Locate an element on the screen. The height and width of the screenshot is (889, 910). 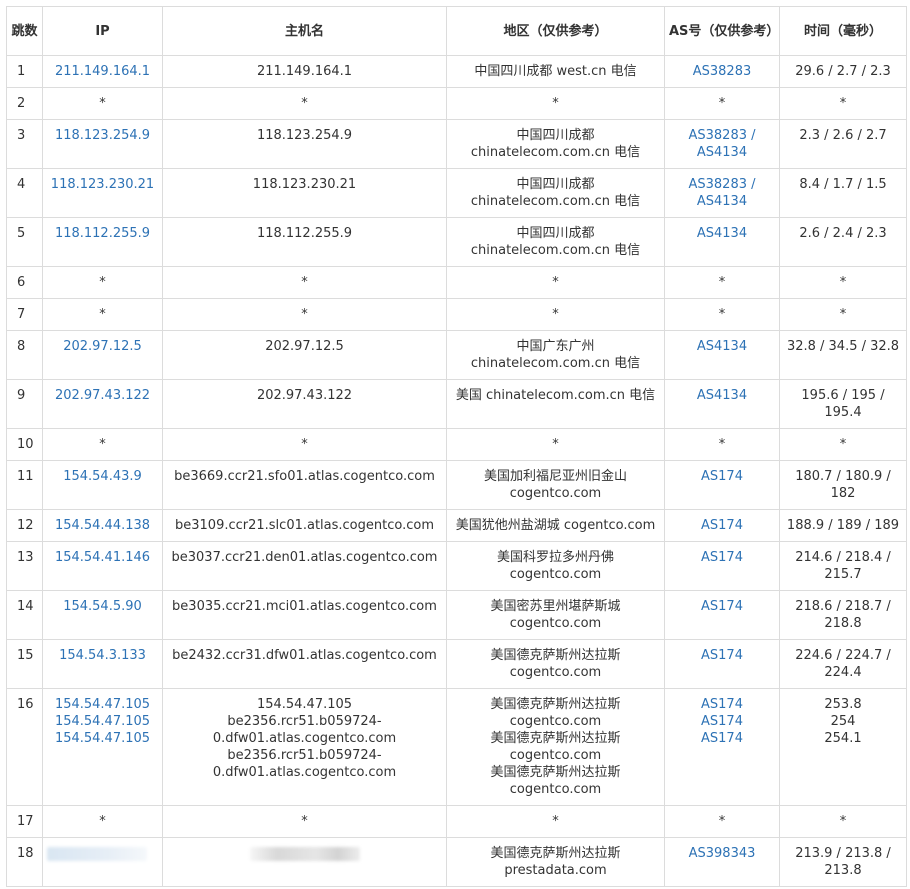
ip-cell: 154.54.47.105 154.54.47.105 154.54.47.105 is located at coordinates (102, 747).